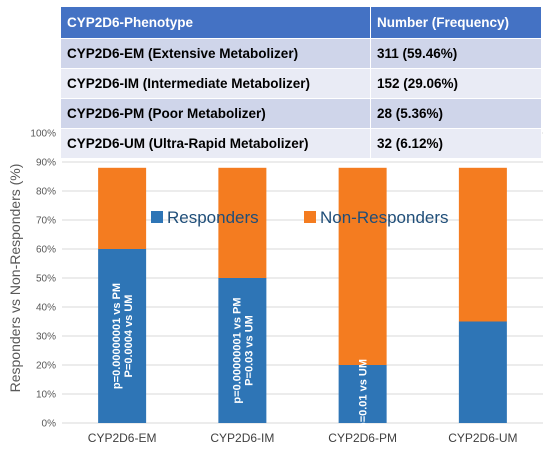 Image resolution: width=550 pixels, height=459 pixels. Describe the element at coordinates (456, 113) in the screenshot. I see `table-cell-count: 28 (5.36%)` at that location.